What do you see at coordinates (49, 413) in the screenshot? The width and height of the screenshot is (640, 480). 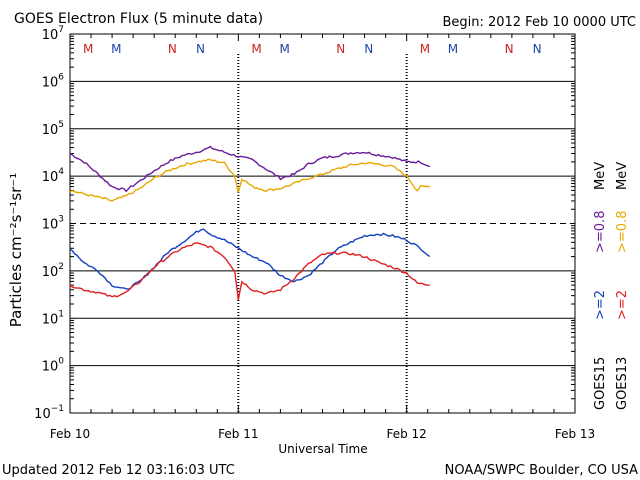 I see `y-tick-label: 10⁻¹` at bounding box center [49, 413].